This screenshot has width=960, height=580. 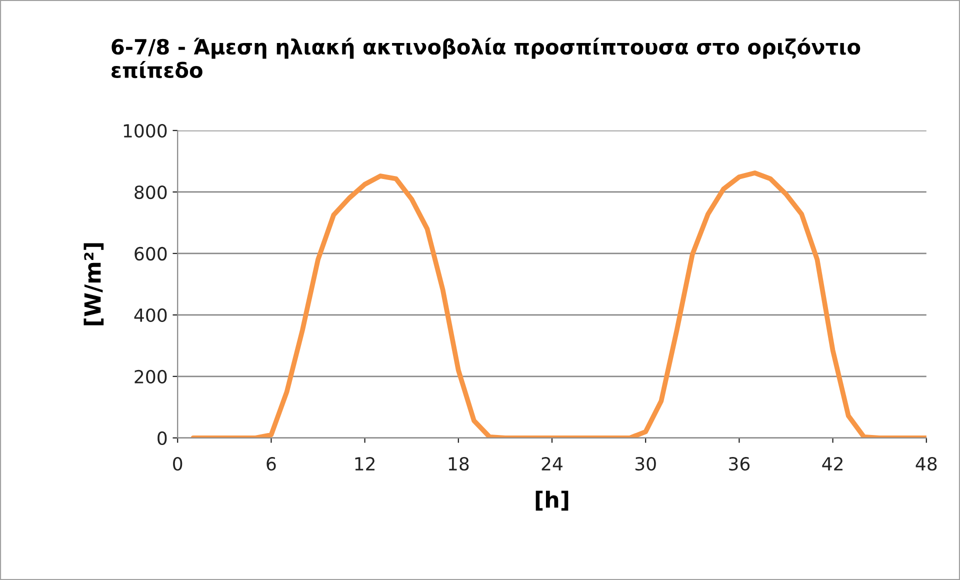 I want to click on y-tick-label: 200, so click(x=150, y=377).